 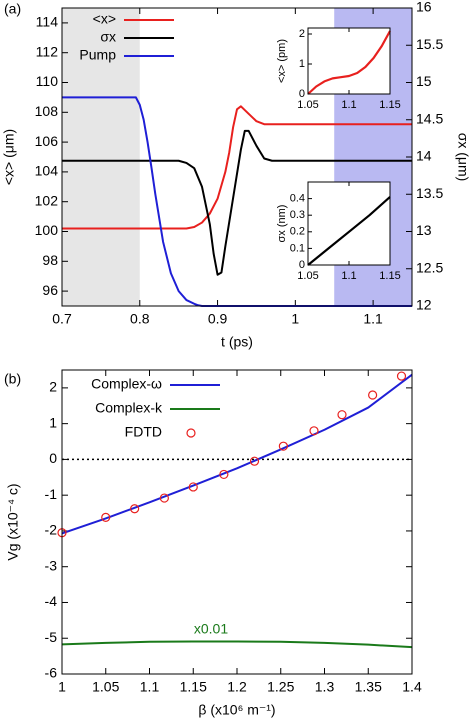 I want to click on x-tick-label: 1.3, so click(x=325, y=687).